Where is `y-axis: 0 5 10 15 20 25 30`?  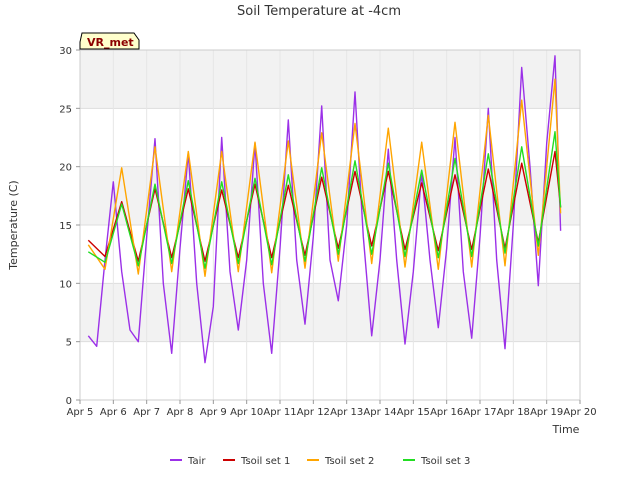
y-axis: 0 5 10 15 20 25 30 is located at coordinates (69, 226).